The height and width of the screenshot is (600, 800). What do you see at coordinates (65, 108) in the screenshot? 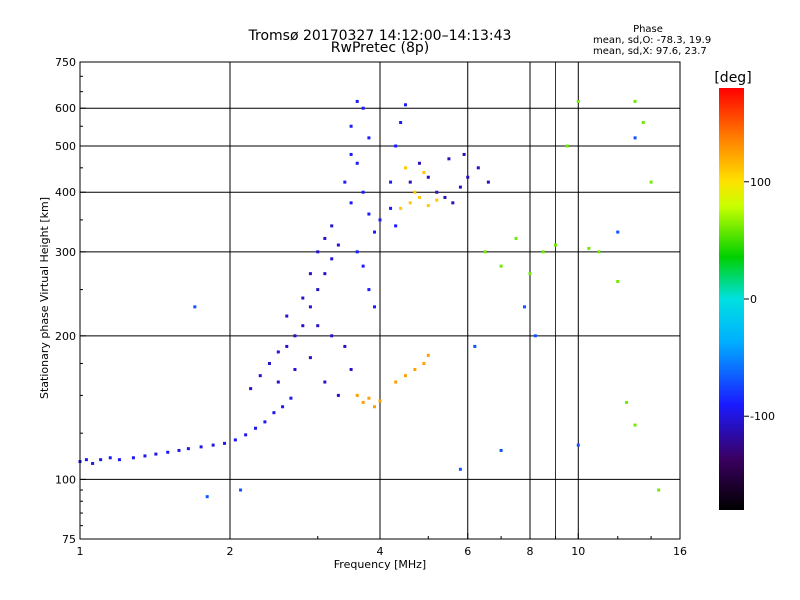
I see `y-tick-label: 600` at bounding box center [65, 108].